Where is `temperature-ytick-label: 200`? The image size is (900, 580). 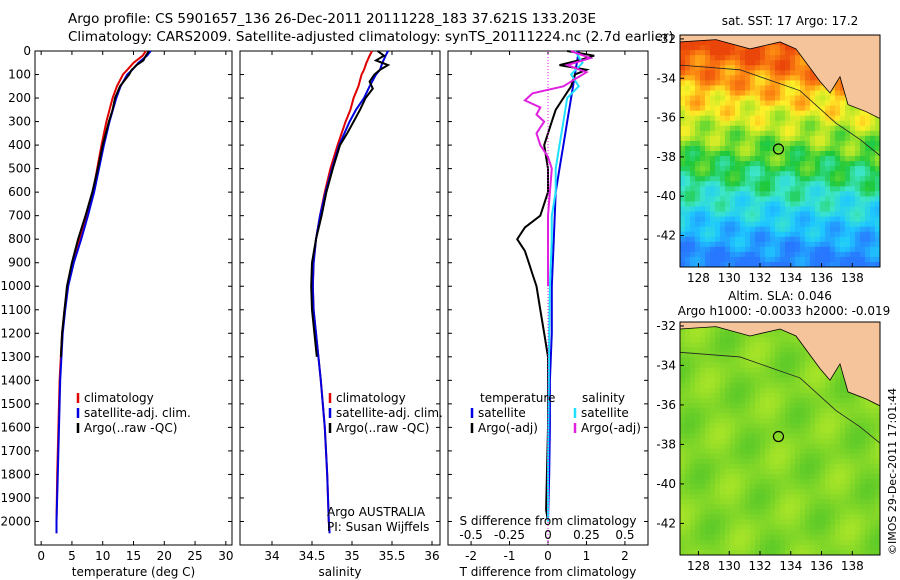 temperature-ytick-label: 200 is located at coordinates (19, 98).